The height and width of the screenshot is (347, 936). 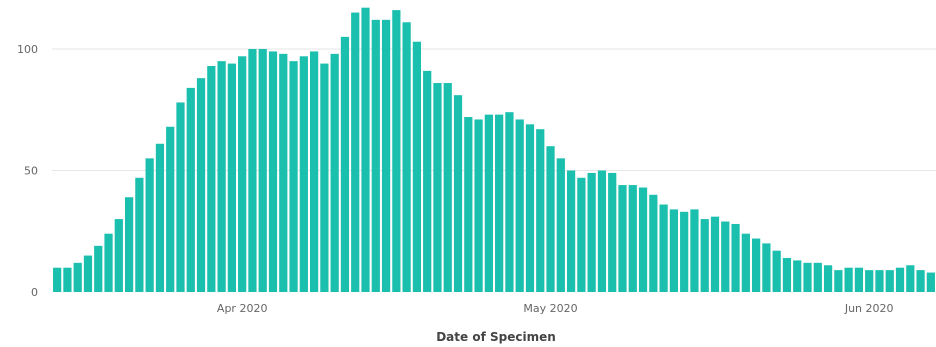 What do you see at coordinates (27, 49) in the screenshot?
I see `y-tick-label: 100` at bounding box center [27, 49].